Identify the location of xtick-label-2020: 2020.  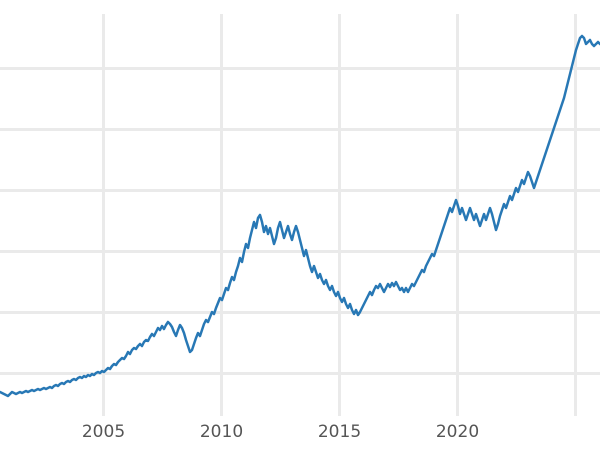
(457, 432).